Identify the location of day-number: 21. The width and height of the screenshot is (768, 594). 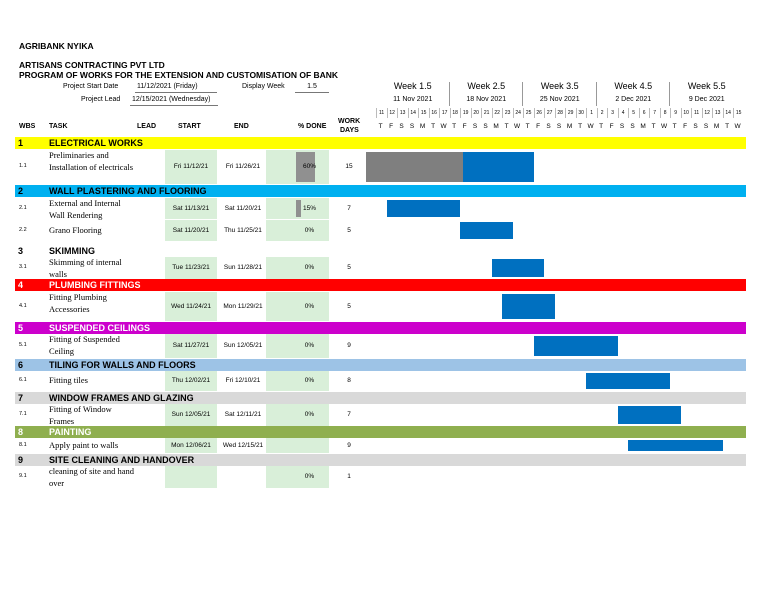
(486, 113).